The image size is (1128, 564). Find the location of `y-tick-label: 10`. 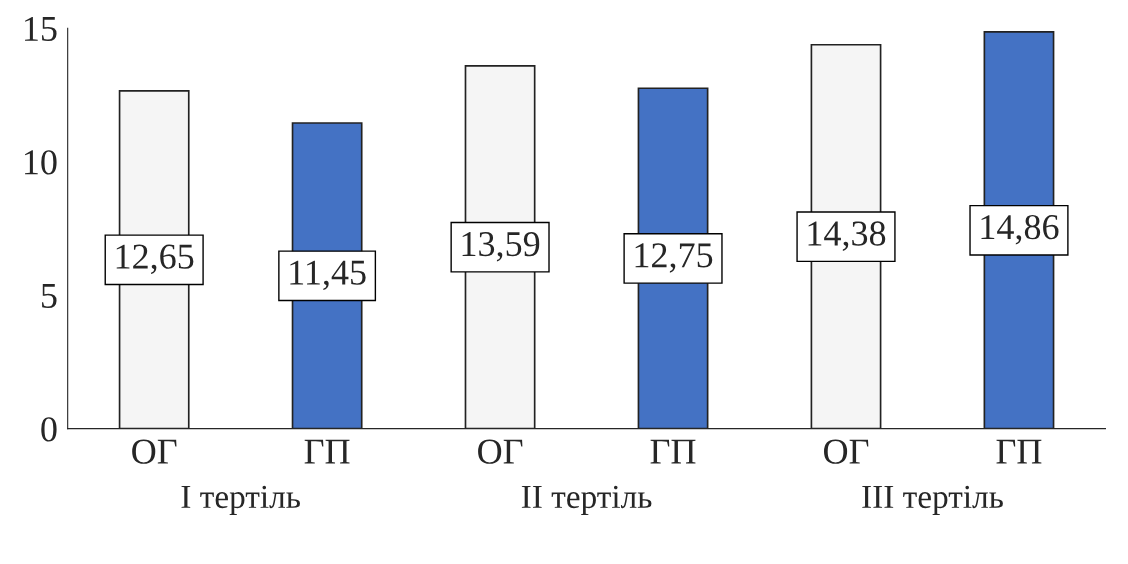

y-tick-label: 10 is located at coordinates (41, 162).